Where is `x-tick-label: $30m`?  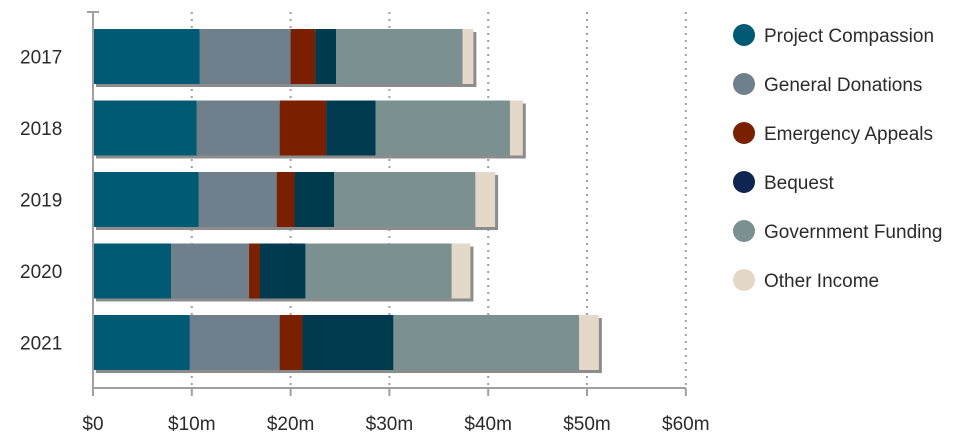 x-tick-label: $30m is located at coordinates (390, 424).